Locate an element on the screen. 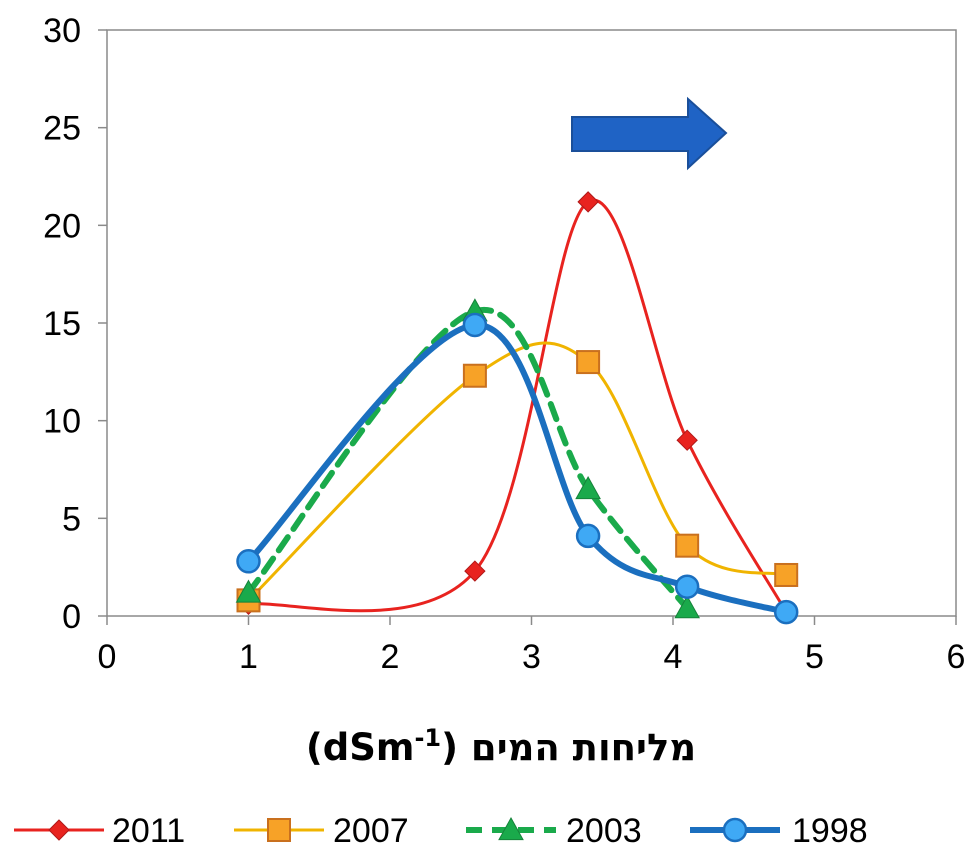  arrow-right-annotation is located at coordinates (649, 133).